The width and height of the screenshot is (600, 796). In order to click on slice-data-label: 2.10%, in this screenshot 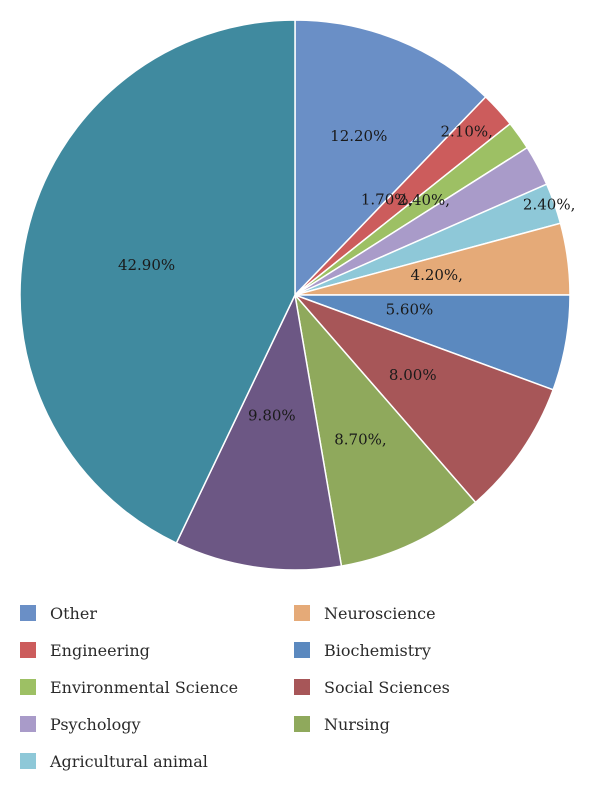, I will do `click(466, 131)`.